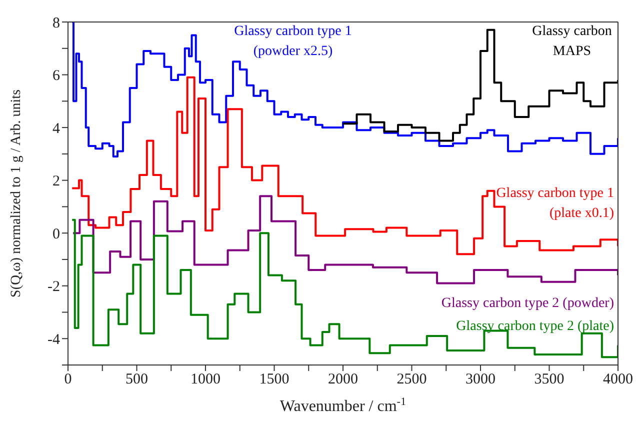 This screenshot has height=430, width=641. What do you see at coordinates (549, 380) in the screenshot?
I see `x-tick-label: 3500` at bounding box center [549, 380].